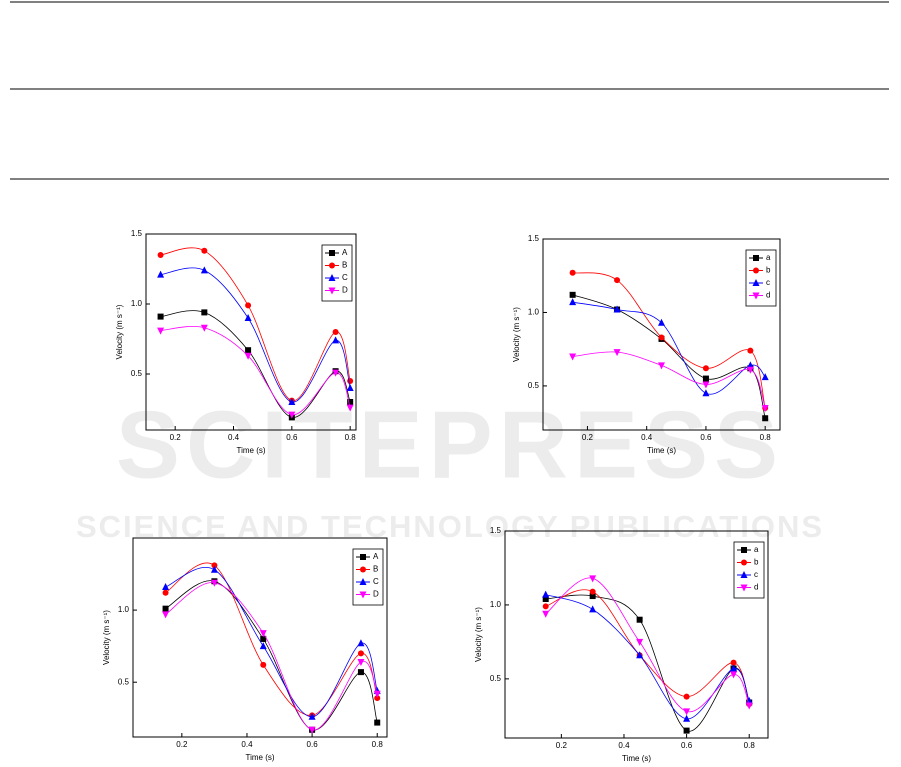  I want to click on legend-label: c, so click(768, 282).